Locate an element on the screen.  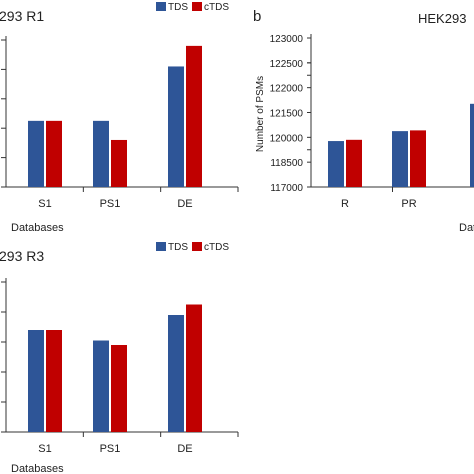
legend-swatch-ctds-c is located at coordinates (197, 246).